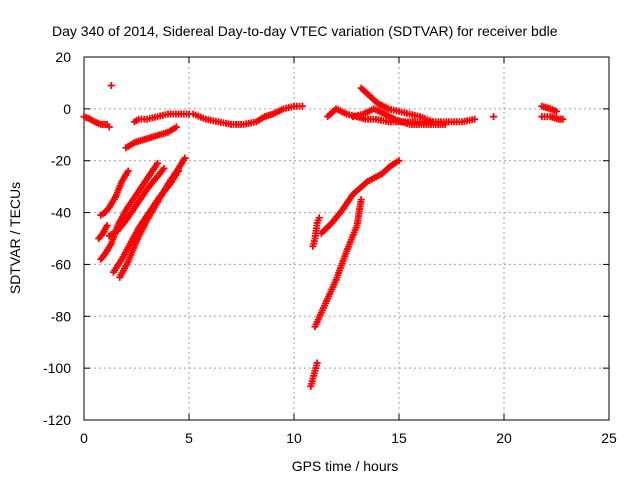 The image size is (640, 480). What do you see at coordinates (504, 438) in the screenshot?
I see `x-tick-label: 20` at bounding box center [504, 438].